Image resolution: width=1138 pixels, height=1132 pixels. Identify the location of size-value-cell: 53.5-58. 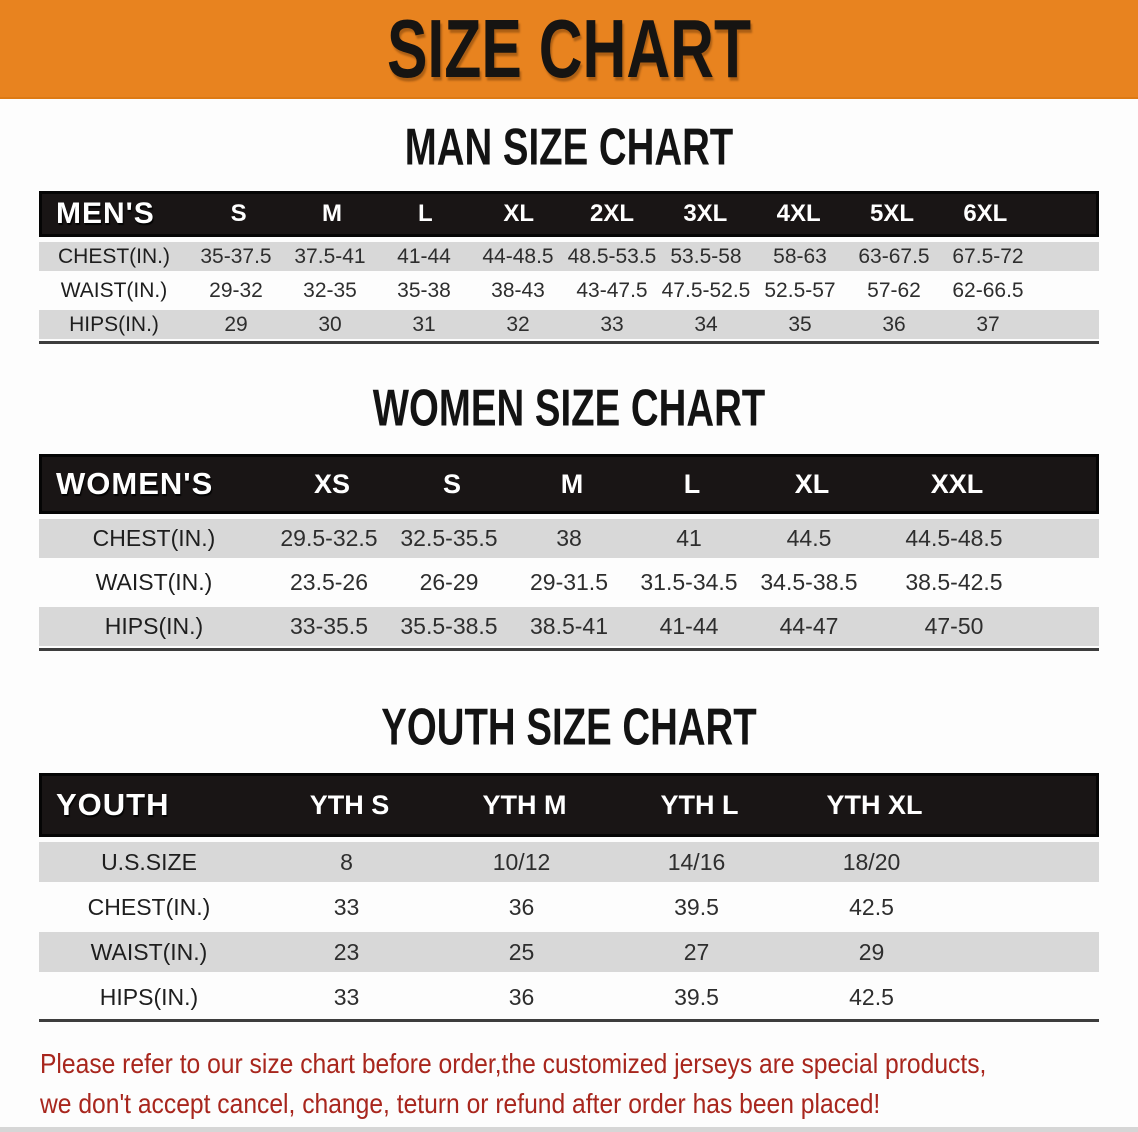
(706, 256).